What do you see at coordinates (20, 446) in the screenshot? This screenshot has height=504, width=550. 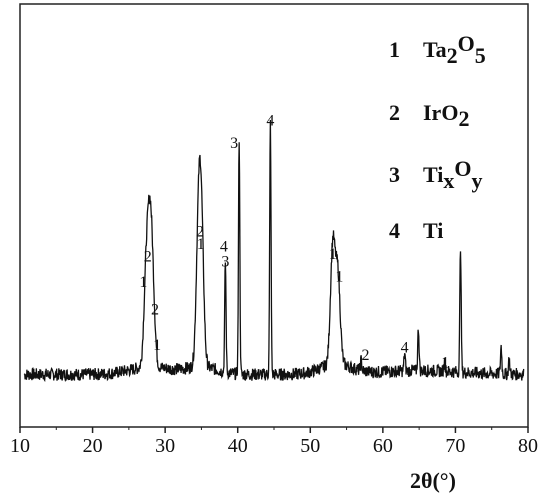 I see `x-tick-label-10: 10` at bounding box center [20, 446].